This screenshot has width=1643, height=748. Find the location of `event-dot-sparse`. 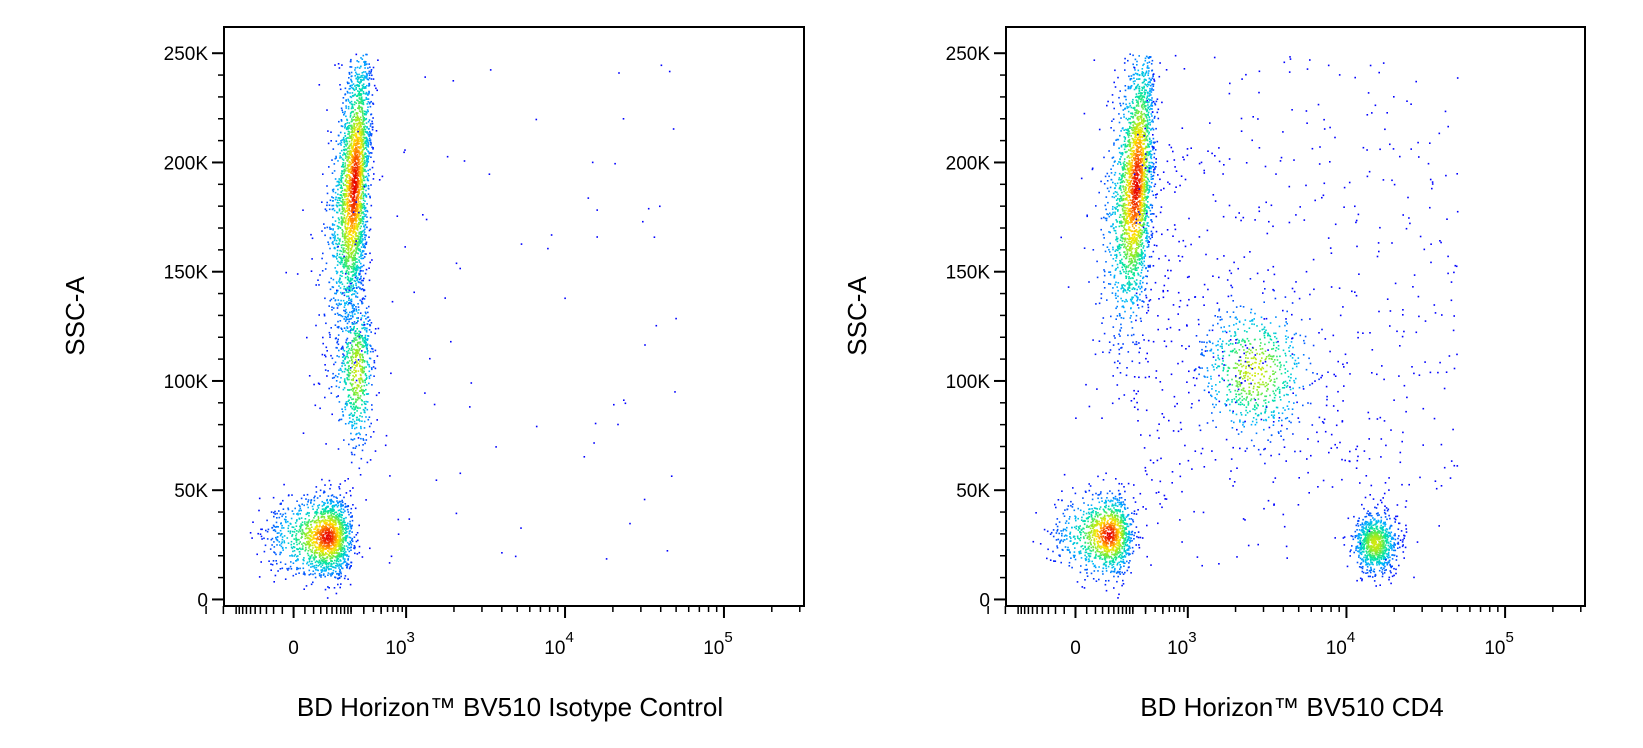

event-dot-sparse is located at coordinates (595, 423).